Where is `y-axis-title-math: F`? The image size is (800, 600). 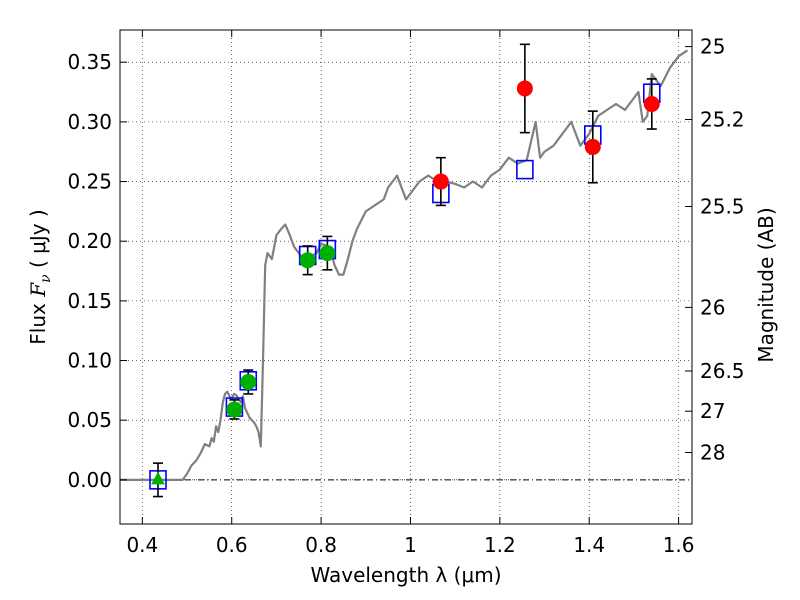 y-axis-title-math: F is located at coordinates (38, 290).